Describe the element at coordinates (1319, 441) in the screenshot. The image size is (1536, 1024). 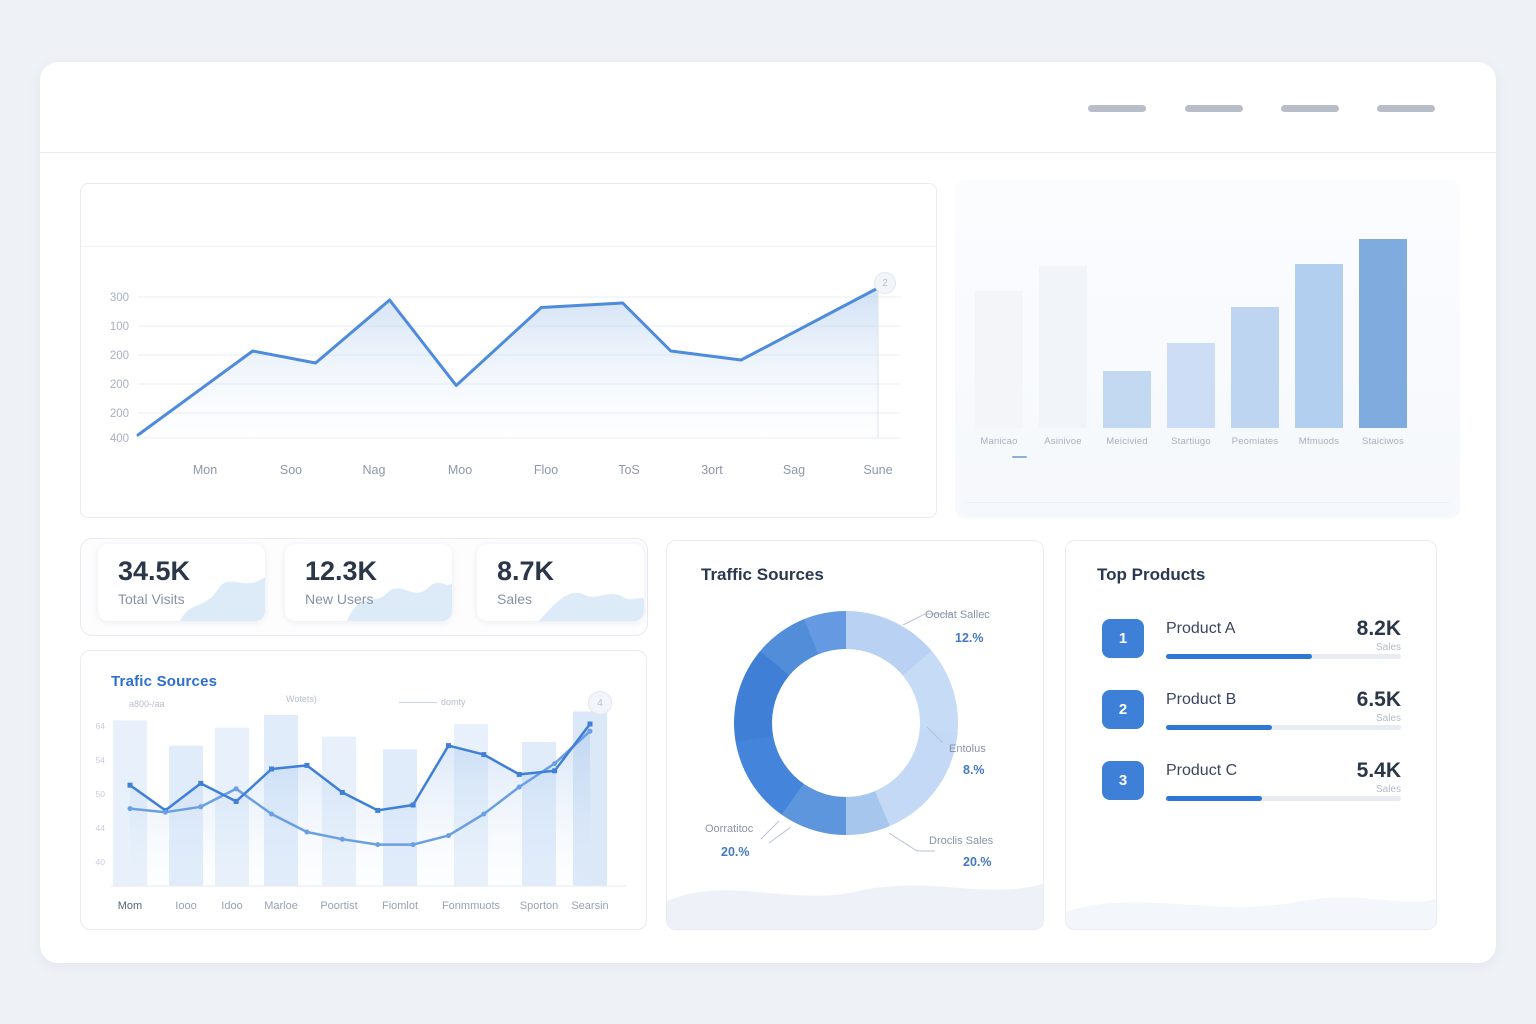
I see `category-bar-label: Mfmuods` at that location.